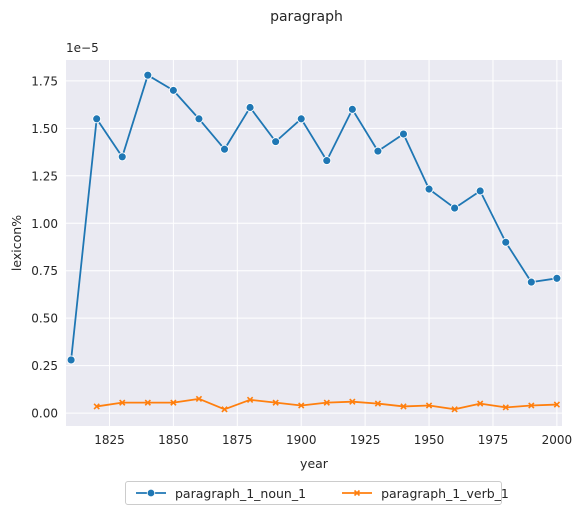 This screenshot has height=515, width=583. I want to click on y-tick-label: 1.50, so click(44, 129).